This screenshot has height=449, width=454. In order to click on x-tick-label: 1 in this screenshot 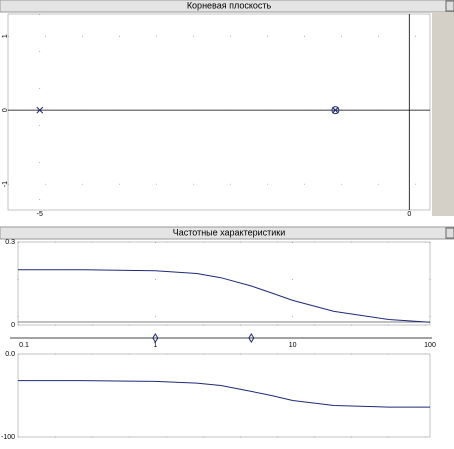, I will do `click(155, 345)`.